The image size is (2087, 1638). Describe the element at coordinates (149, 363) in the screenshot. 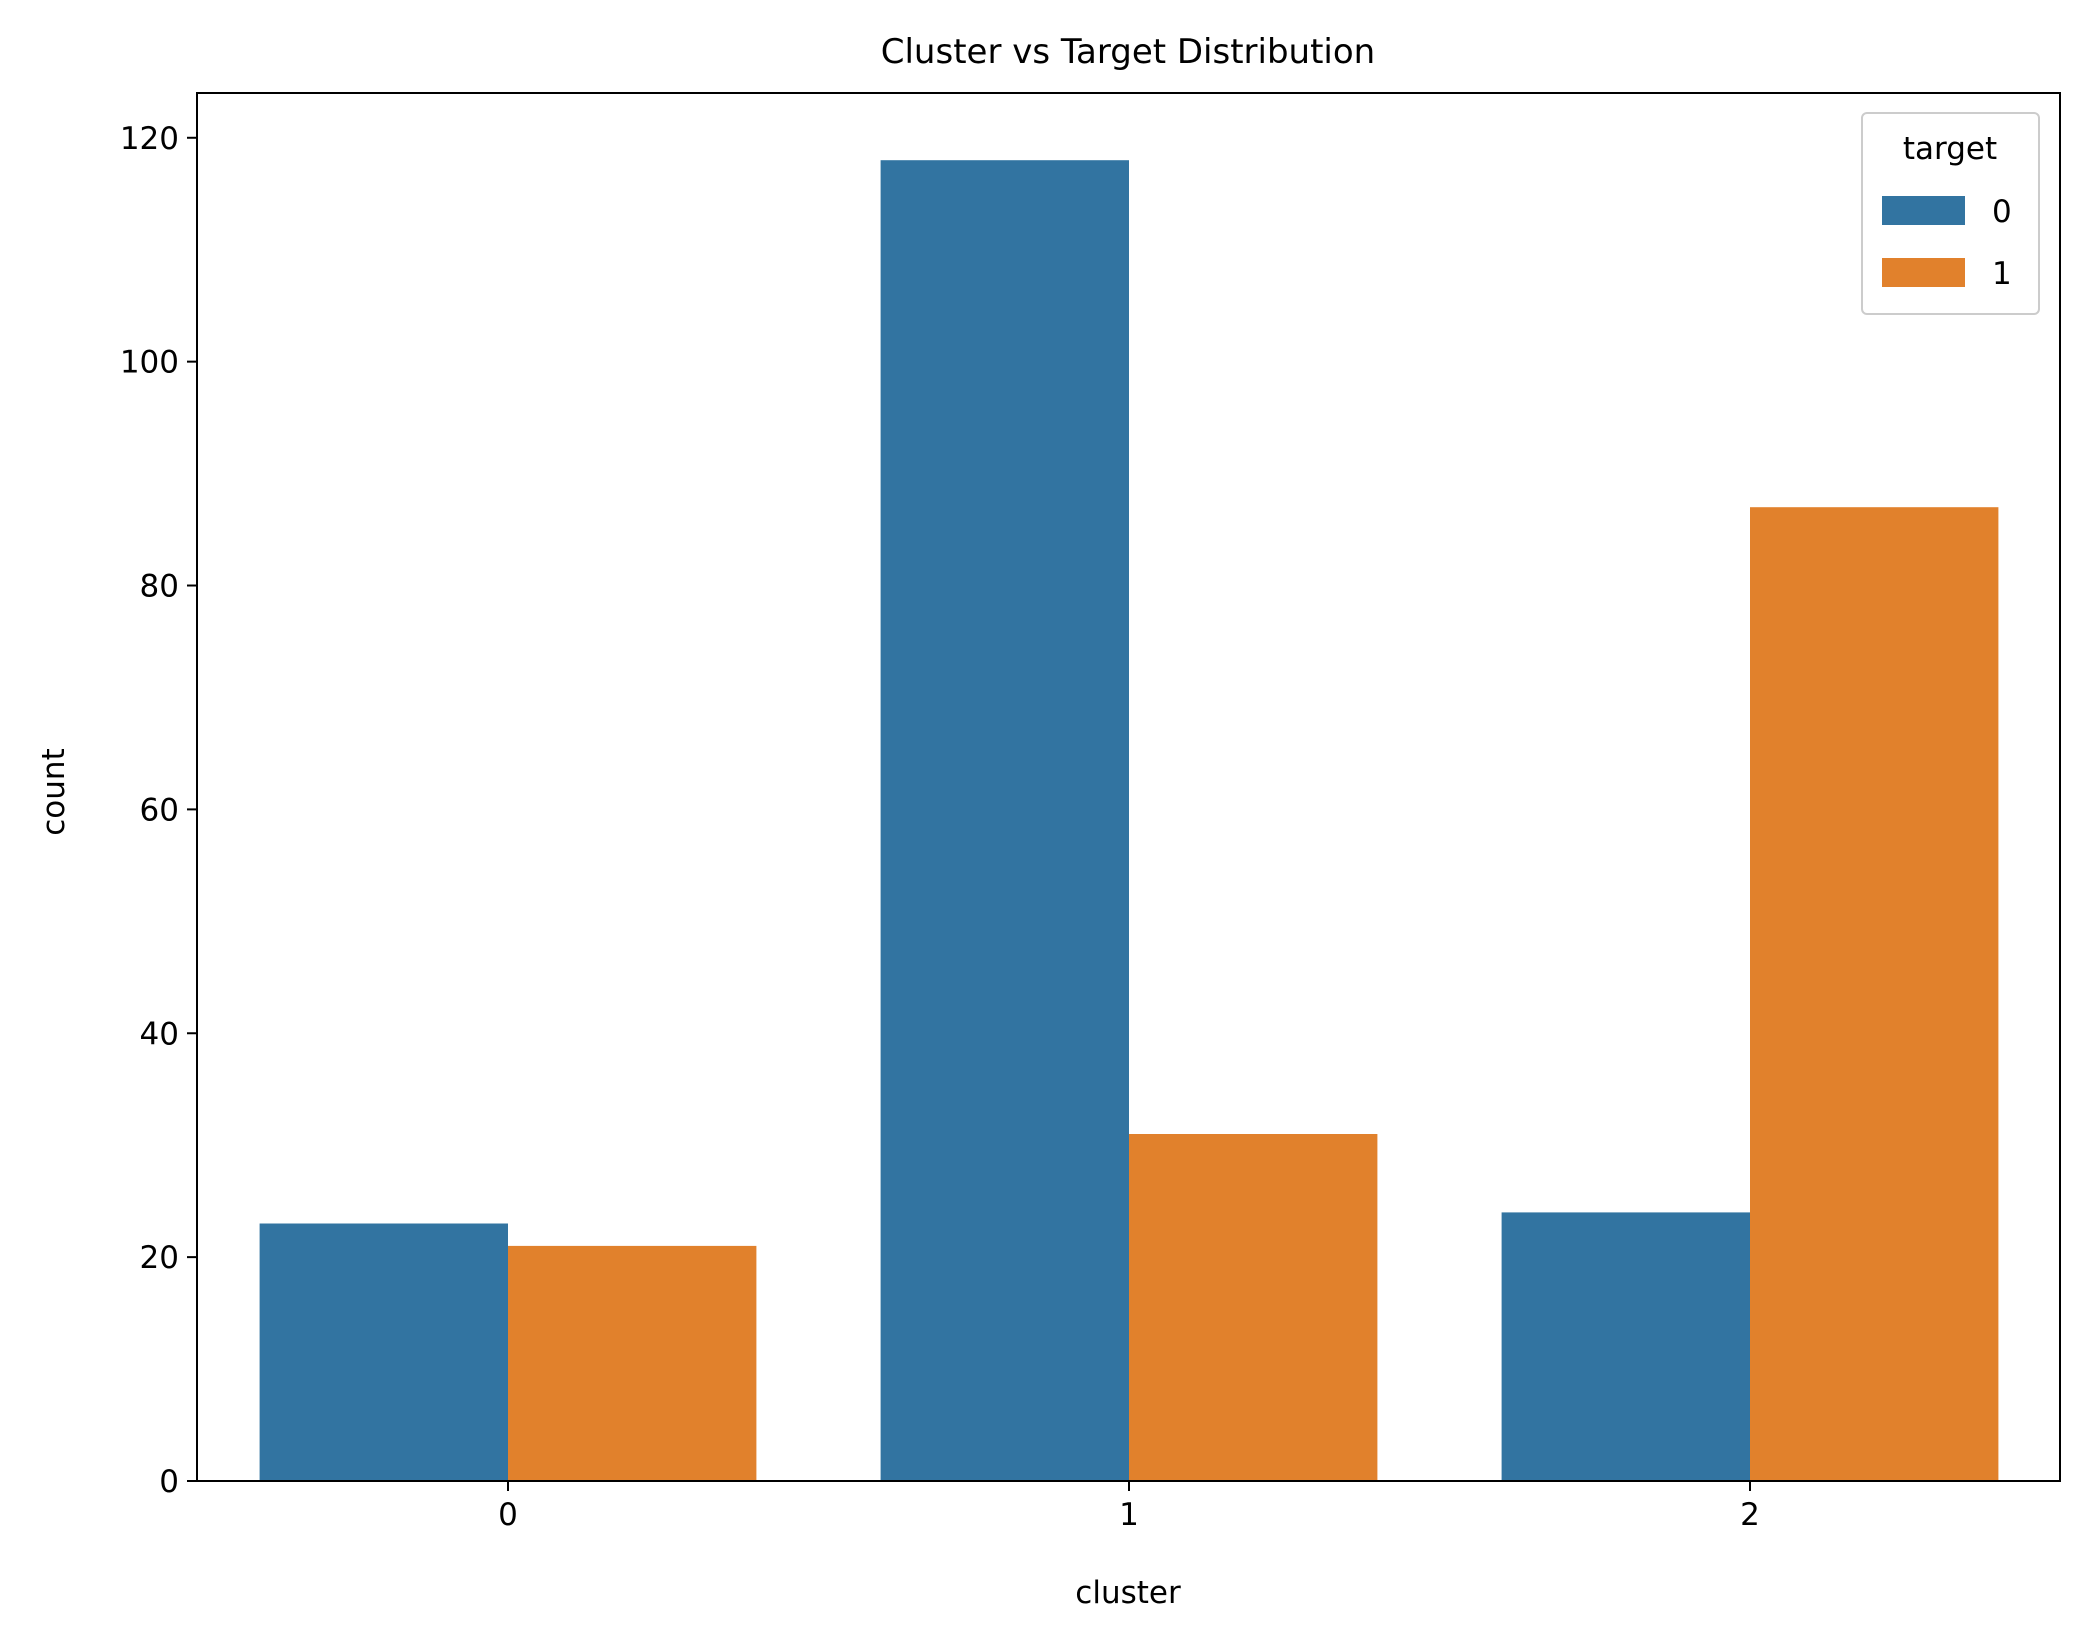

I see `y-tick-label: 100` at that location.